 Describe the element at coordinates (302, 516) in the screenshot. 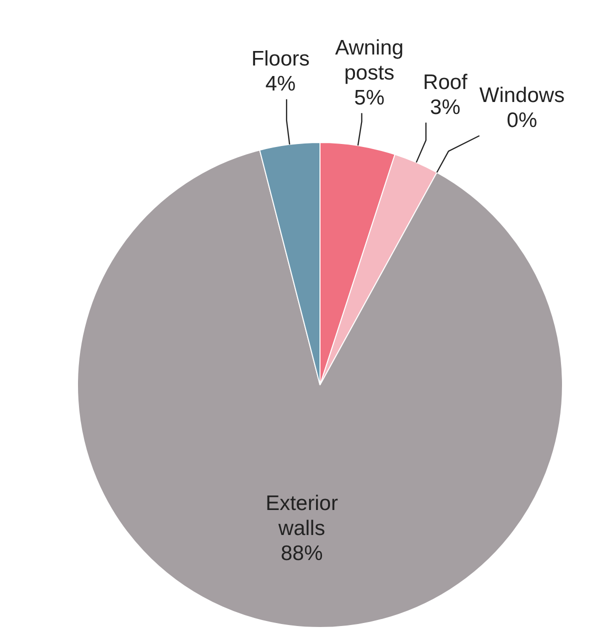

I see `slice-label: Exterior walls` at that location.